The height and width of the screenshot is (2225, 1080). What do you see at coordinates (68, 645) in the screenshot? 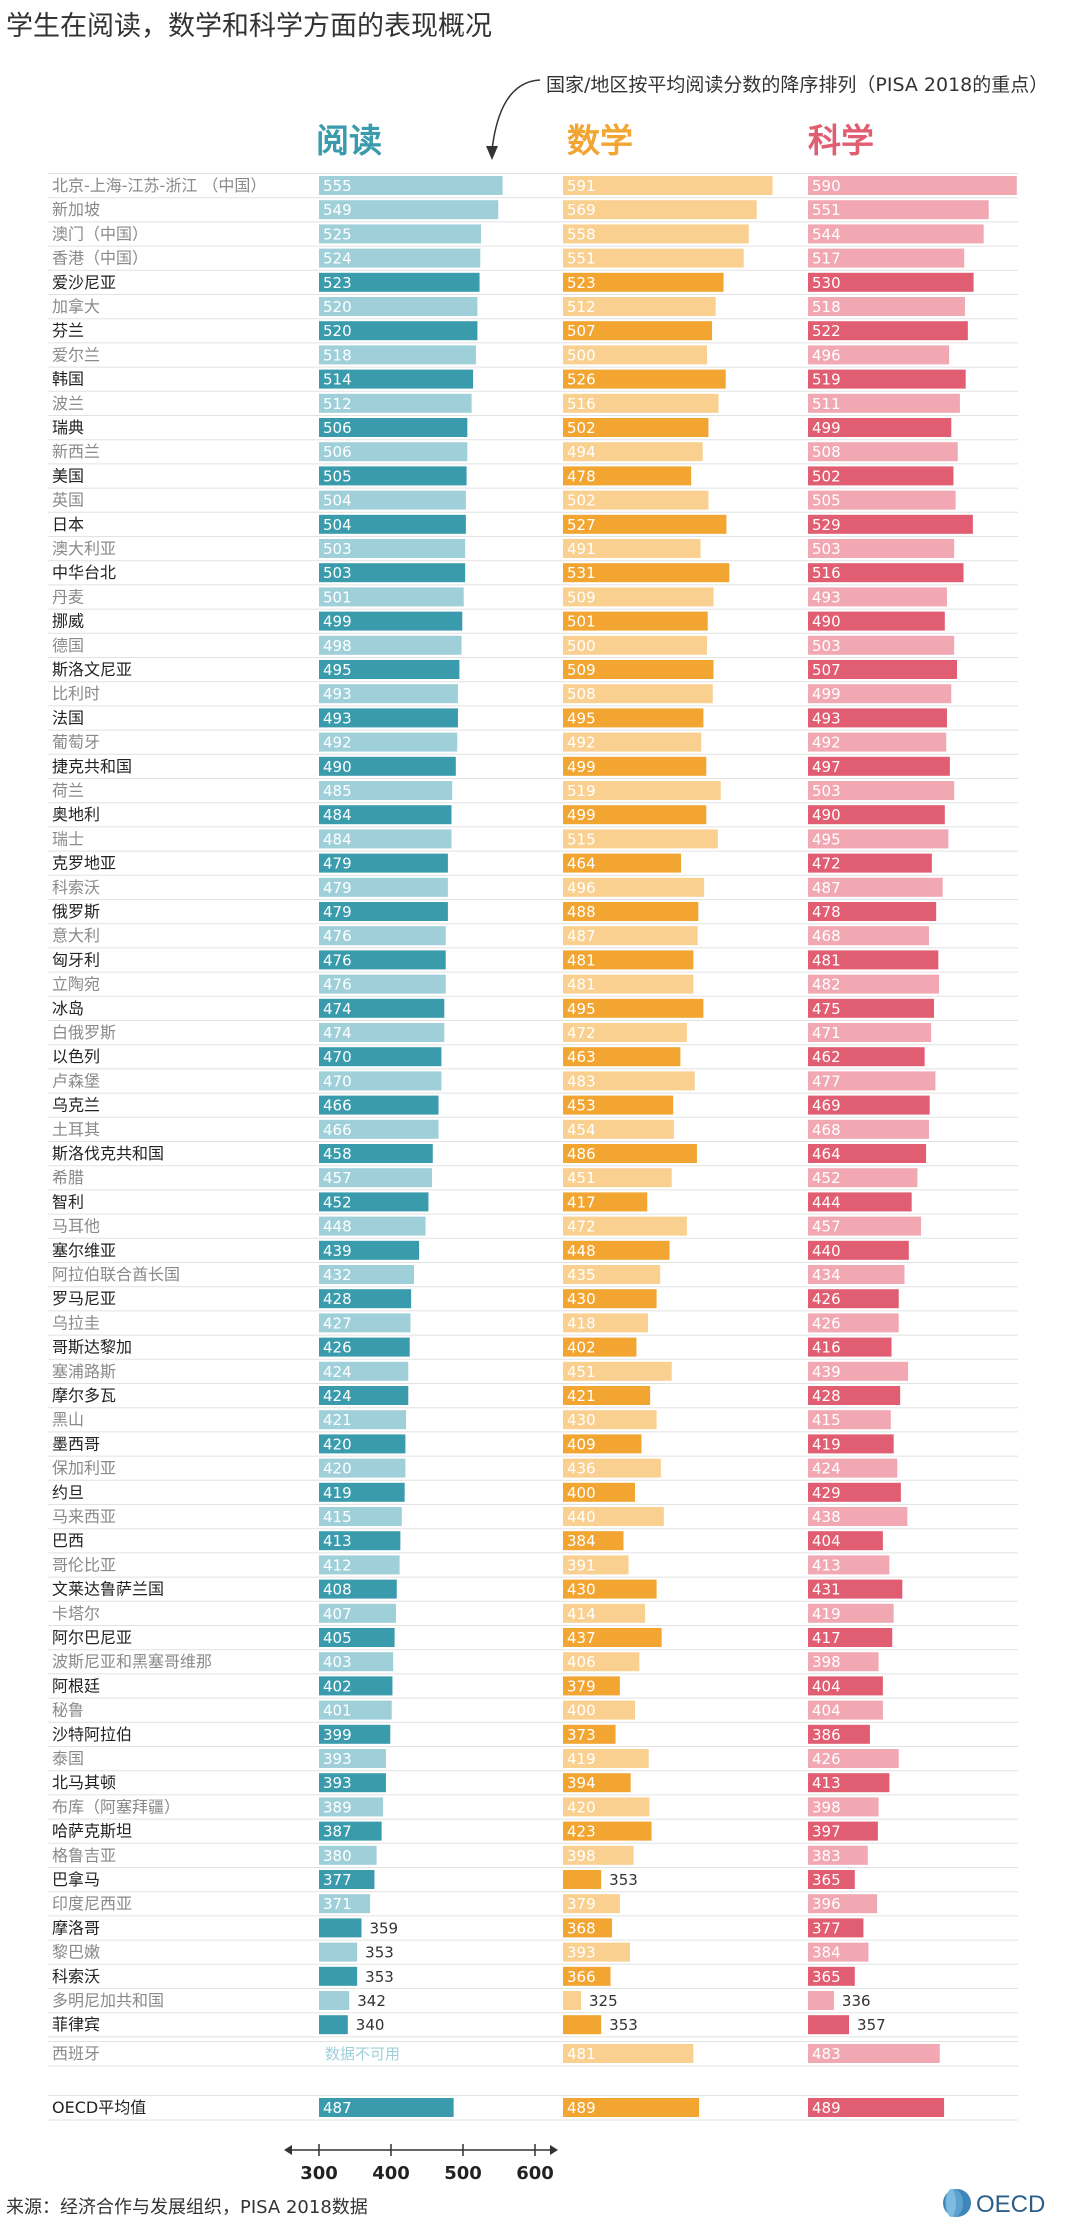
I see `country-label: 德国` at bounding box center [68, 645].